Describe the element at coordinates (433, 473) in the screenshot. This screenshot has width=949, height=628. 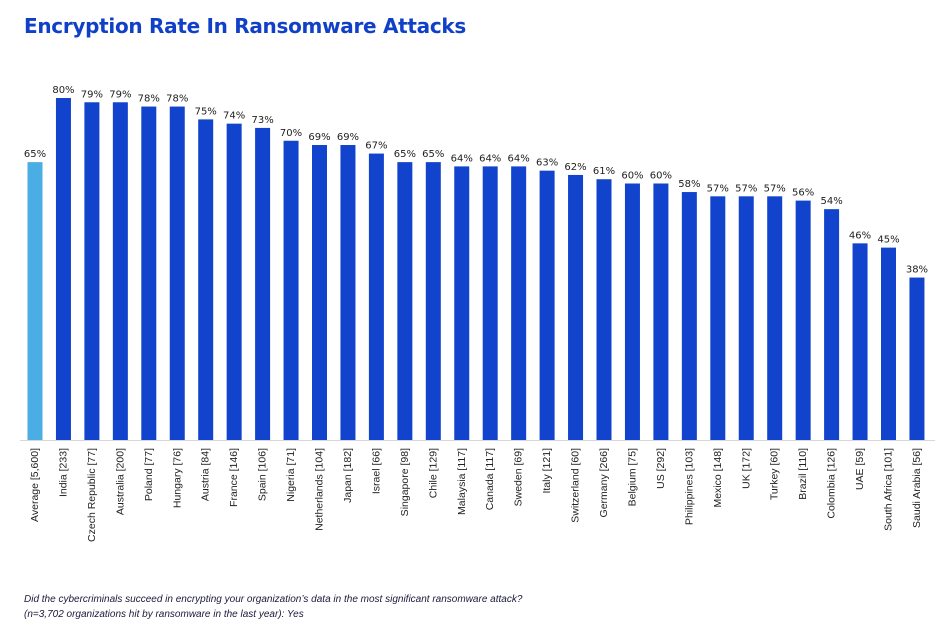
I see `x-tick-label: Chile [129]` at that location.